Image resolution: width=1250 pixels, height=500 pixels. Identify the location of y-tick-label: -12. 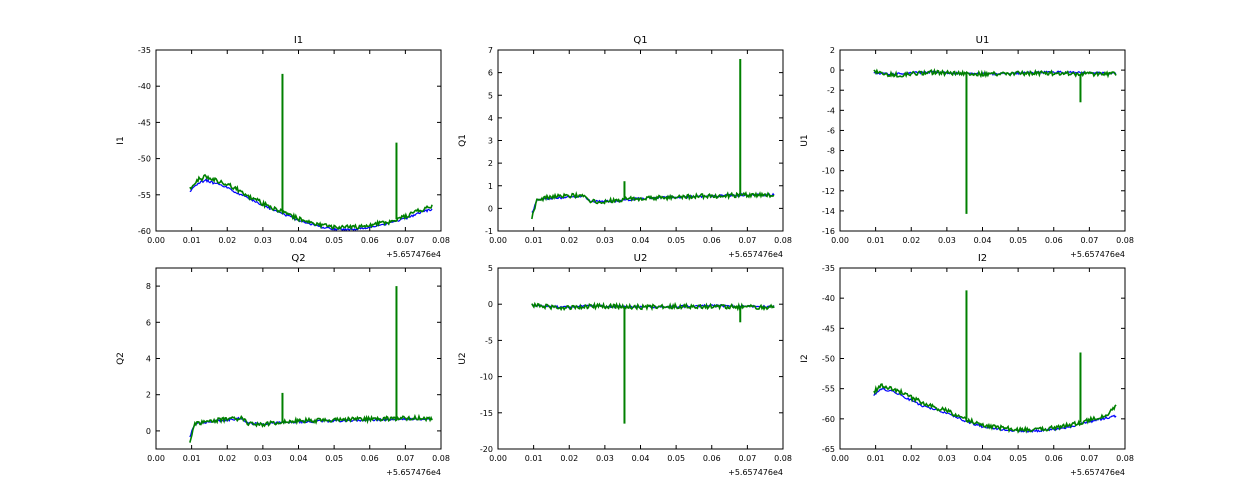
(828, 191).